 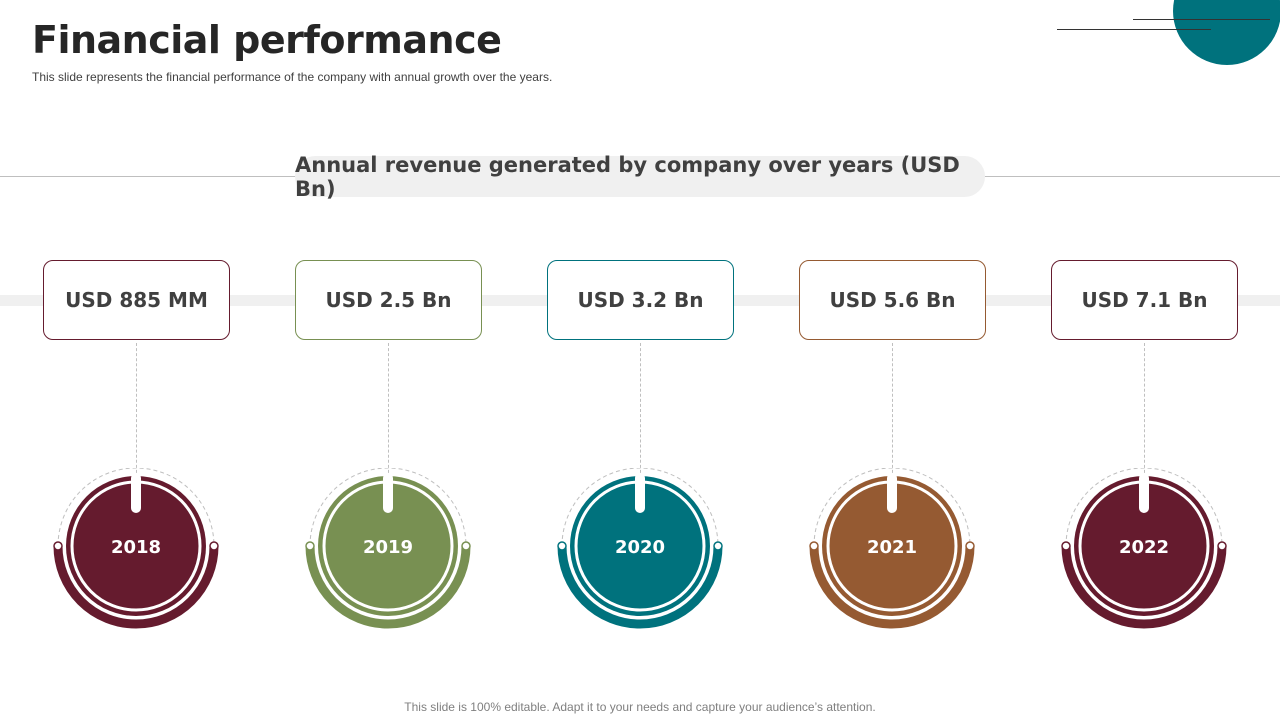 What do you see at coordinates (267, 40) in the screenshot?
I see `page-title: Financial performance` at bounding box center [267, 40].